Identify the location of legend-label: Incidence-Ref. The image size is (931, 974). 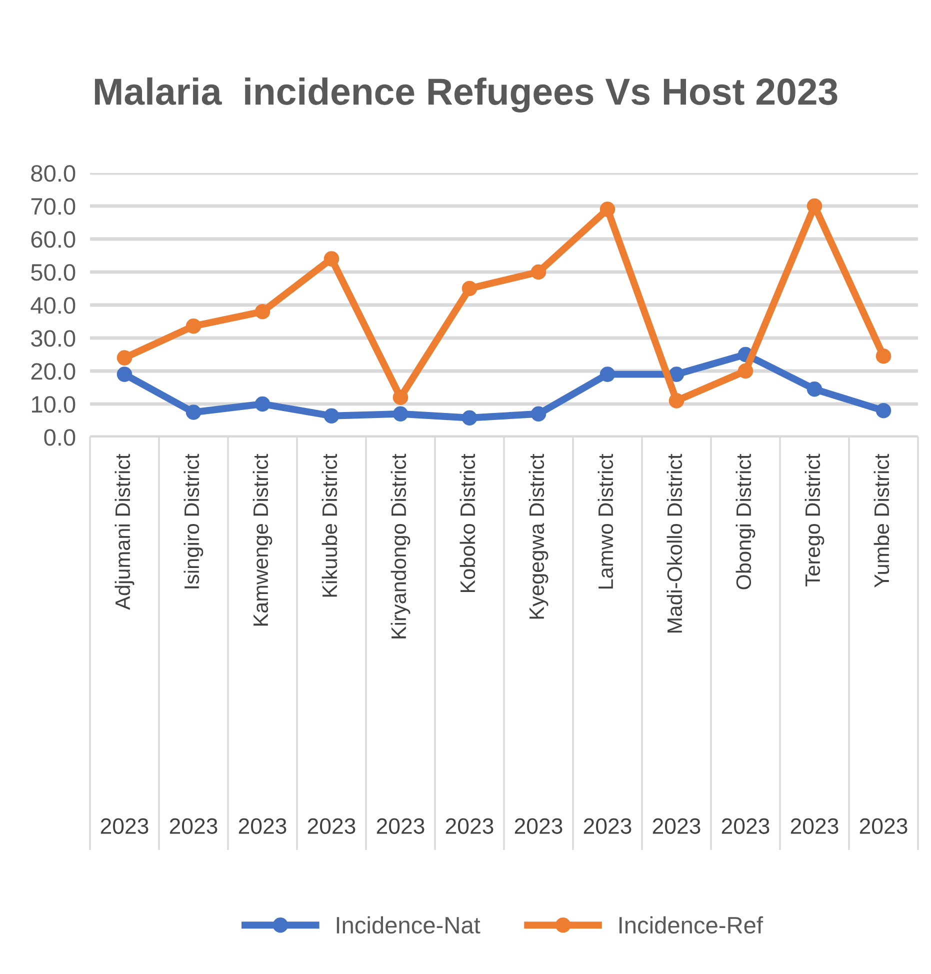
(692, 925).